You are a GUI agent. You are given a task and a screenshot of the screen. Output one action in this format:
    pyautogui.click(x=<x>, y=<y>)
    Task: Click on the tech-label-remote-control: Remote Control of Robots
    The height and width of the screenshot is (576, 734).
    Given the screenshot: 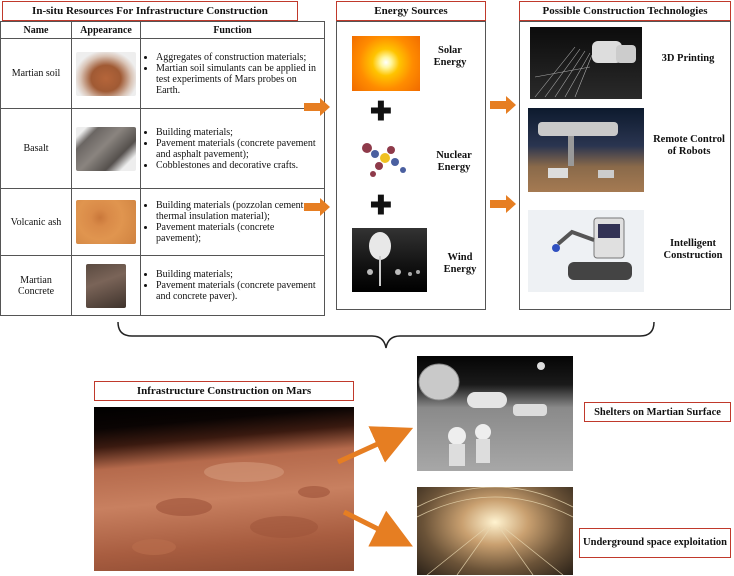 What is the action you would take?
    pyautogui.click(x=689, y=145)
    